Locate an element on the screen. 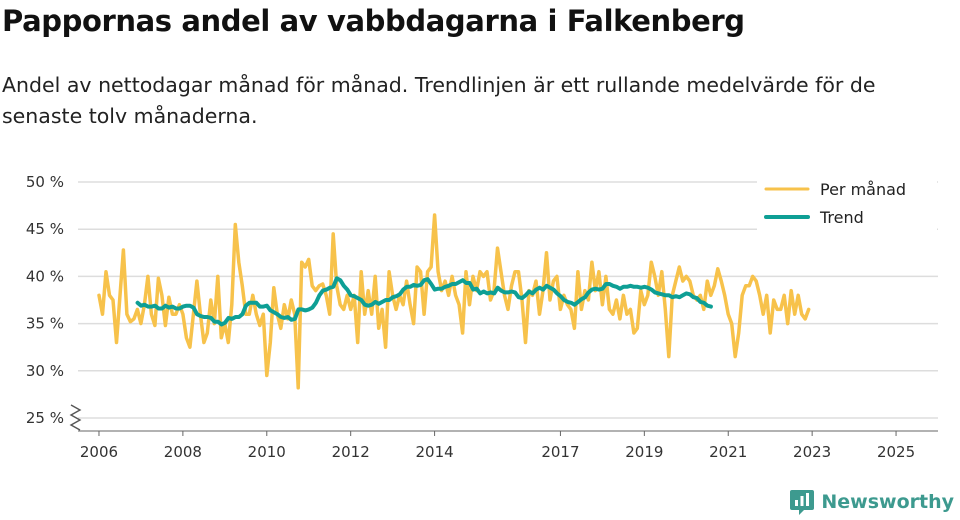 Image resolution: width=960 pixels, height=520 pixels. legend-background is located at coordinates (847, 204).